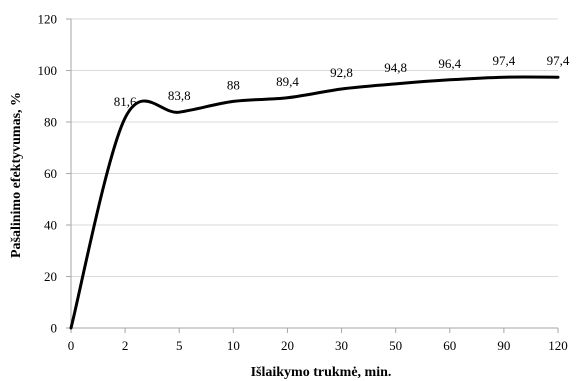 The height and width of the screenshot is (381, 576). Describe the element at coordinates (318, 345) in the screenshot. I see `x-tick-labels: 0 2 5 10 20 30 50 60 90 120` at that location.